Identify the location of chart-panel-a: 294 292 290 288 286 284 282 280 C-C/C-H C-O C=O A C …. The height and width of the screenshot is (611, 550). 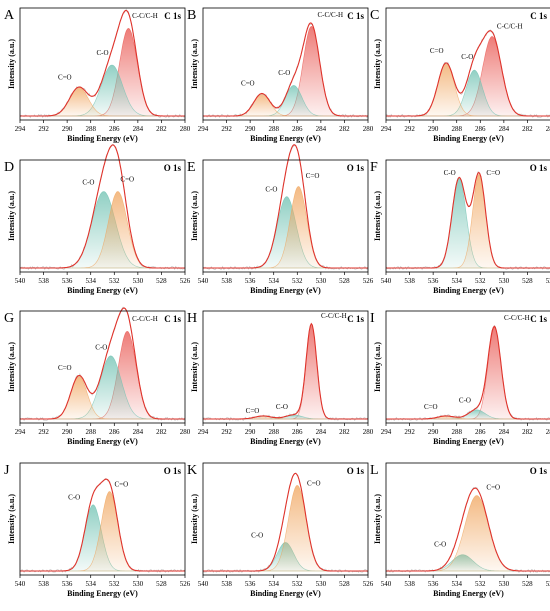
(97, 75).